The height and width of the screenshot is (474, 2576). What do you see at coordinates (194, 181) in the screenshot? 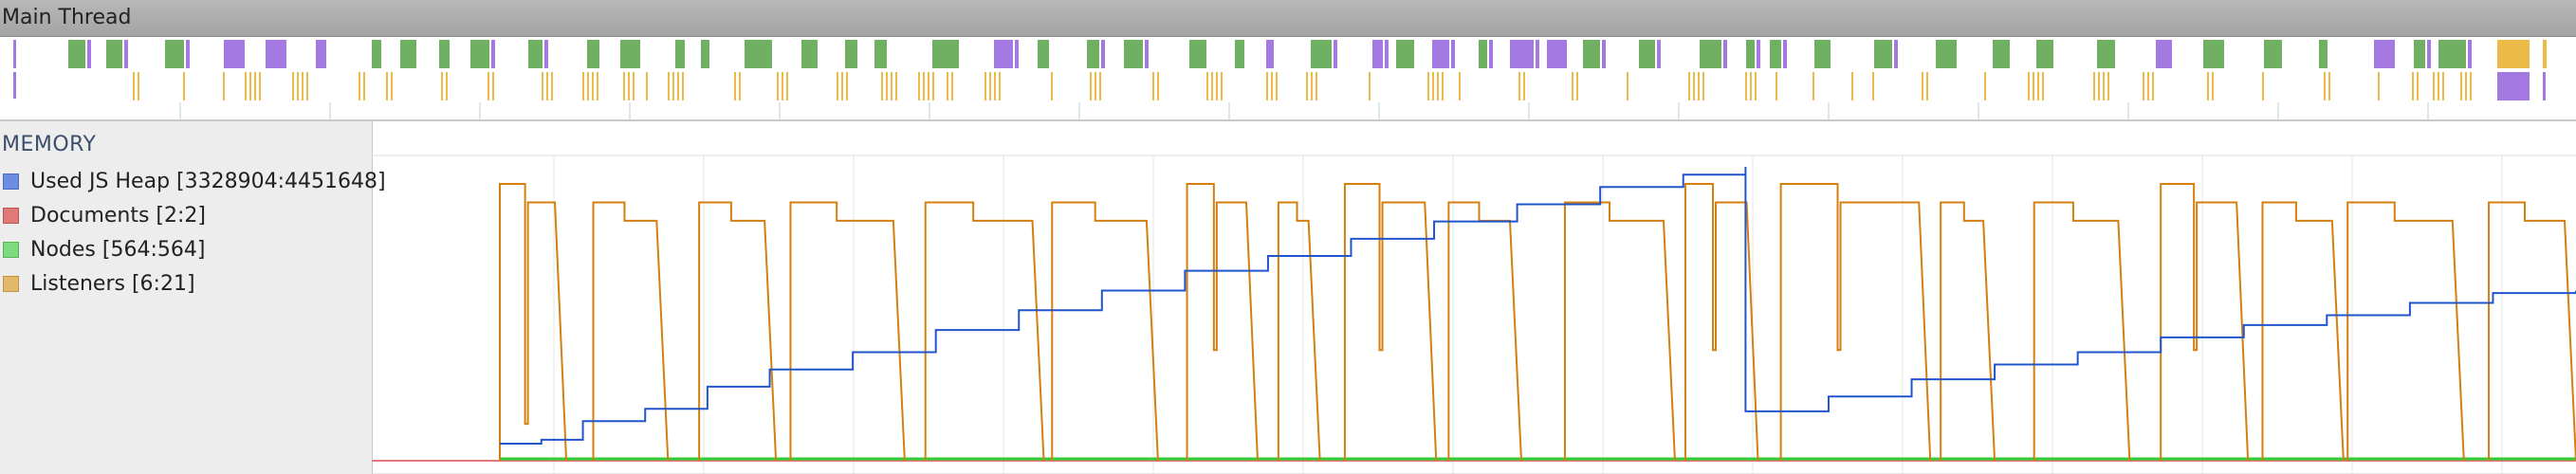
I see `legend-used-js-heap: Used JS Heap [3328904:4451648]` at bounding box center [194, 181].